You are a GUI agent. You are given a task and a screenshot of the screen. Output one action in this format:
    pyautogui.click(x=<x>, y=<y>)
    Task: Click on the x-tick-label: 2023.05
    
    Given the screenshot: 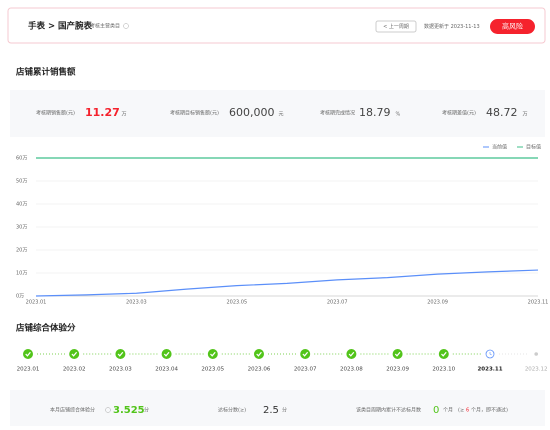 What is the action you would take?
    pyautogui.click(x=236, y=303)
    